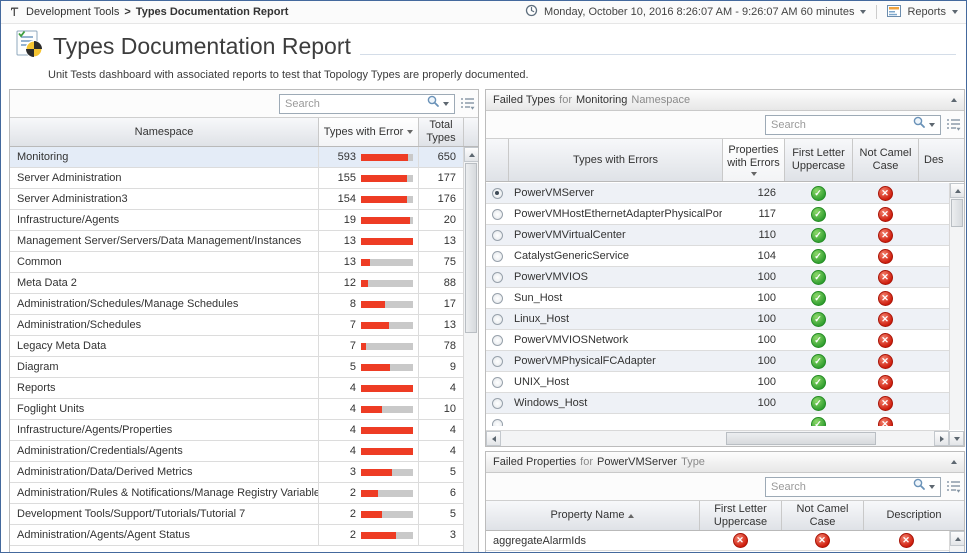 Image resolution: width=967 pixels, height=553 pixels. I want to click on scroll-down-button, so click(956, 438).